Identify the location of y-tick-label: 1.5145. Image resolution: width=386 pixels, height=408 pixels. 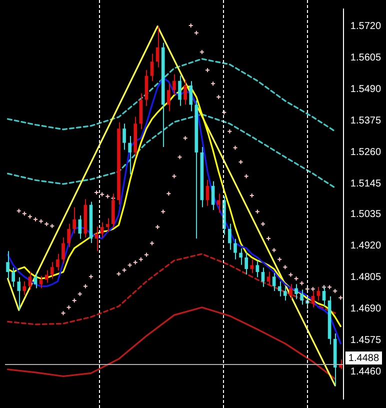
(366, 184).